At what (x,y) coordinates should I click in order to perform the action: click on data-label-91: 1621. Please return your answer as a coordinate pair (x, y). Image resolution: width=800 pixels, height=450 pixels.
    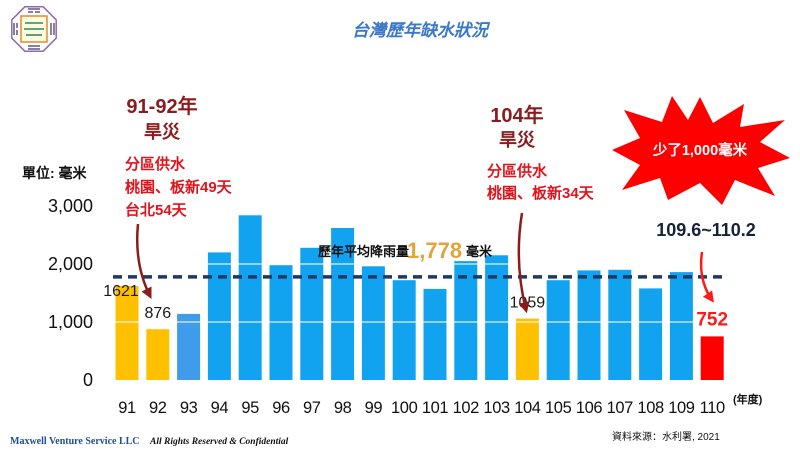
    Looking at the image, I should click on (121, 291).